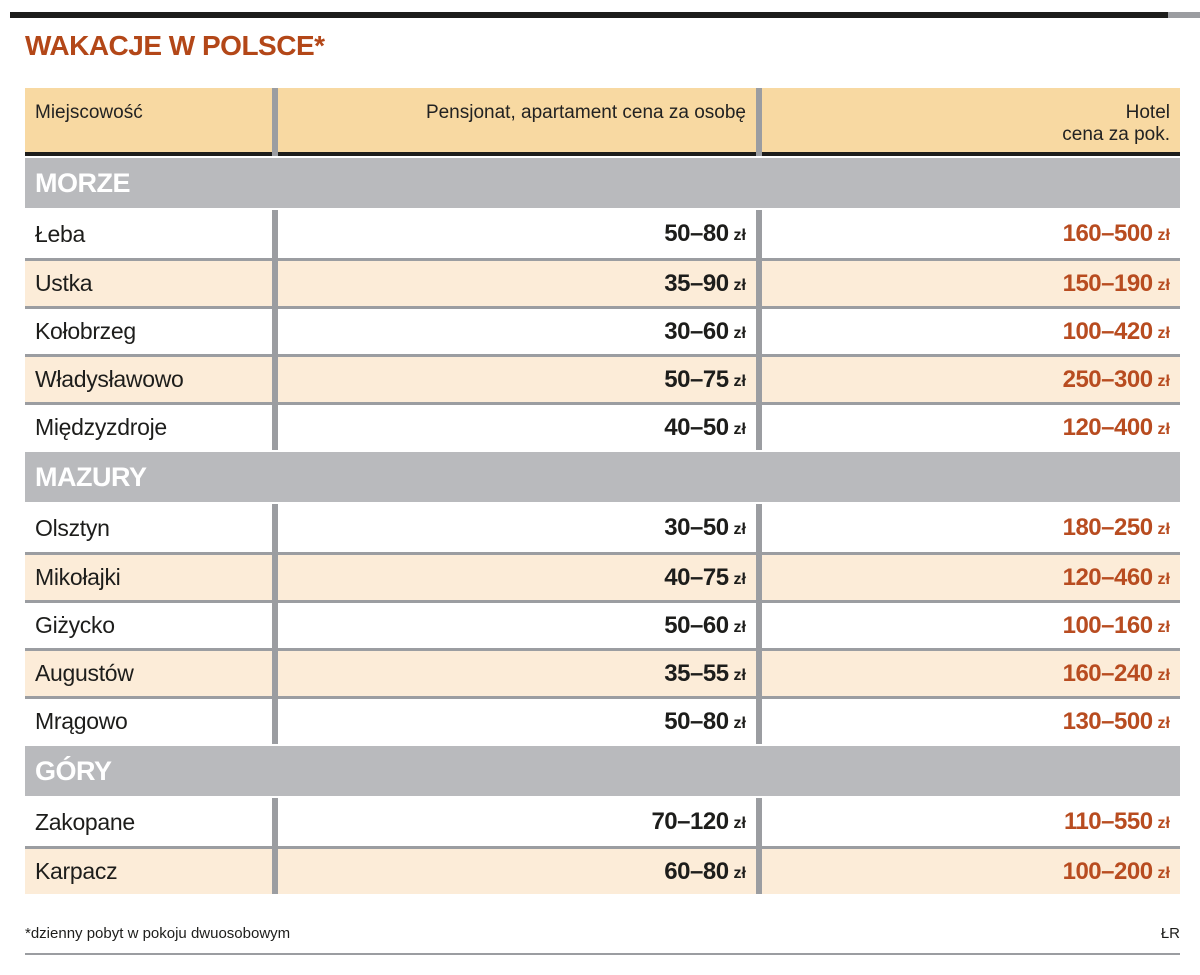 The height and width of the screenshot is (975, 1200). I want to click on hotel-price-value: 100–200, so click(1107, 871).